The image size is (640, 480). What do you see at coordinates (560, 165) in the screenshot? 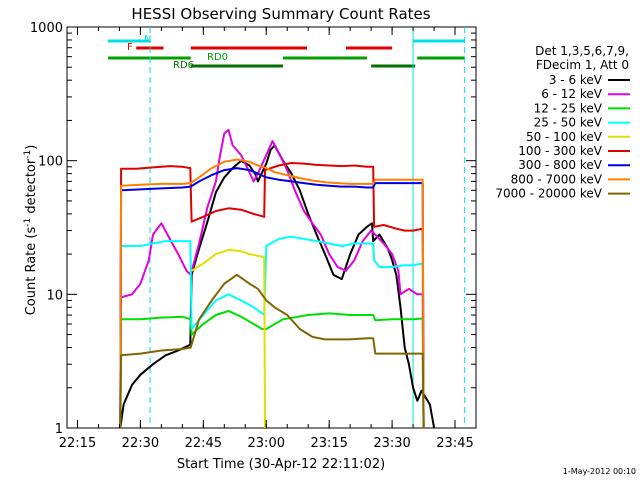
I see `legend-label: 300 - 800 keV` at bounding box center [560, 165].